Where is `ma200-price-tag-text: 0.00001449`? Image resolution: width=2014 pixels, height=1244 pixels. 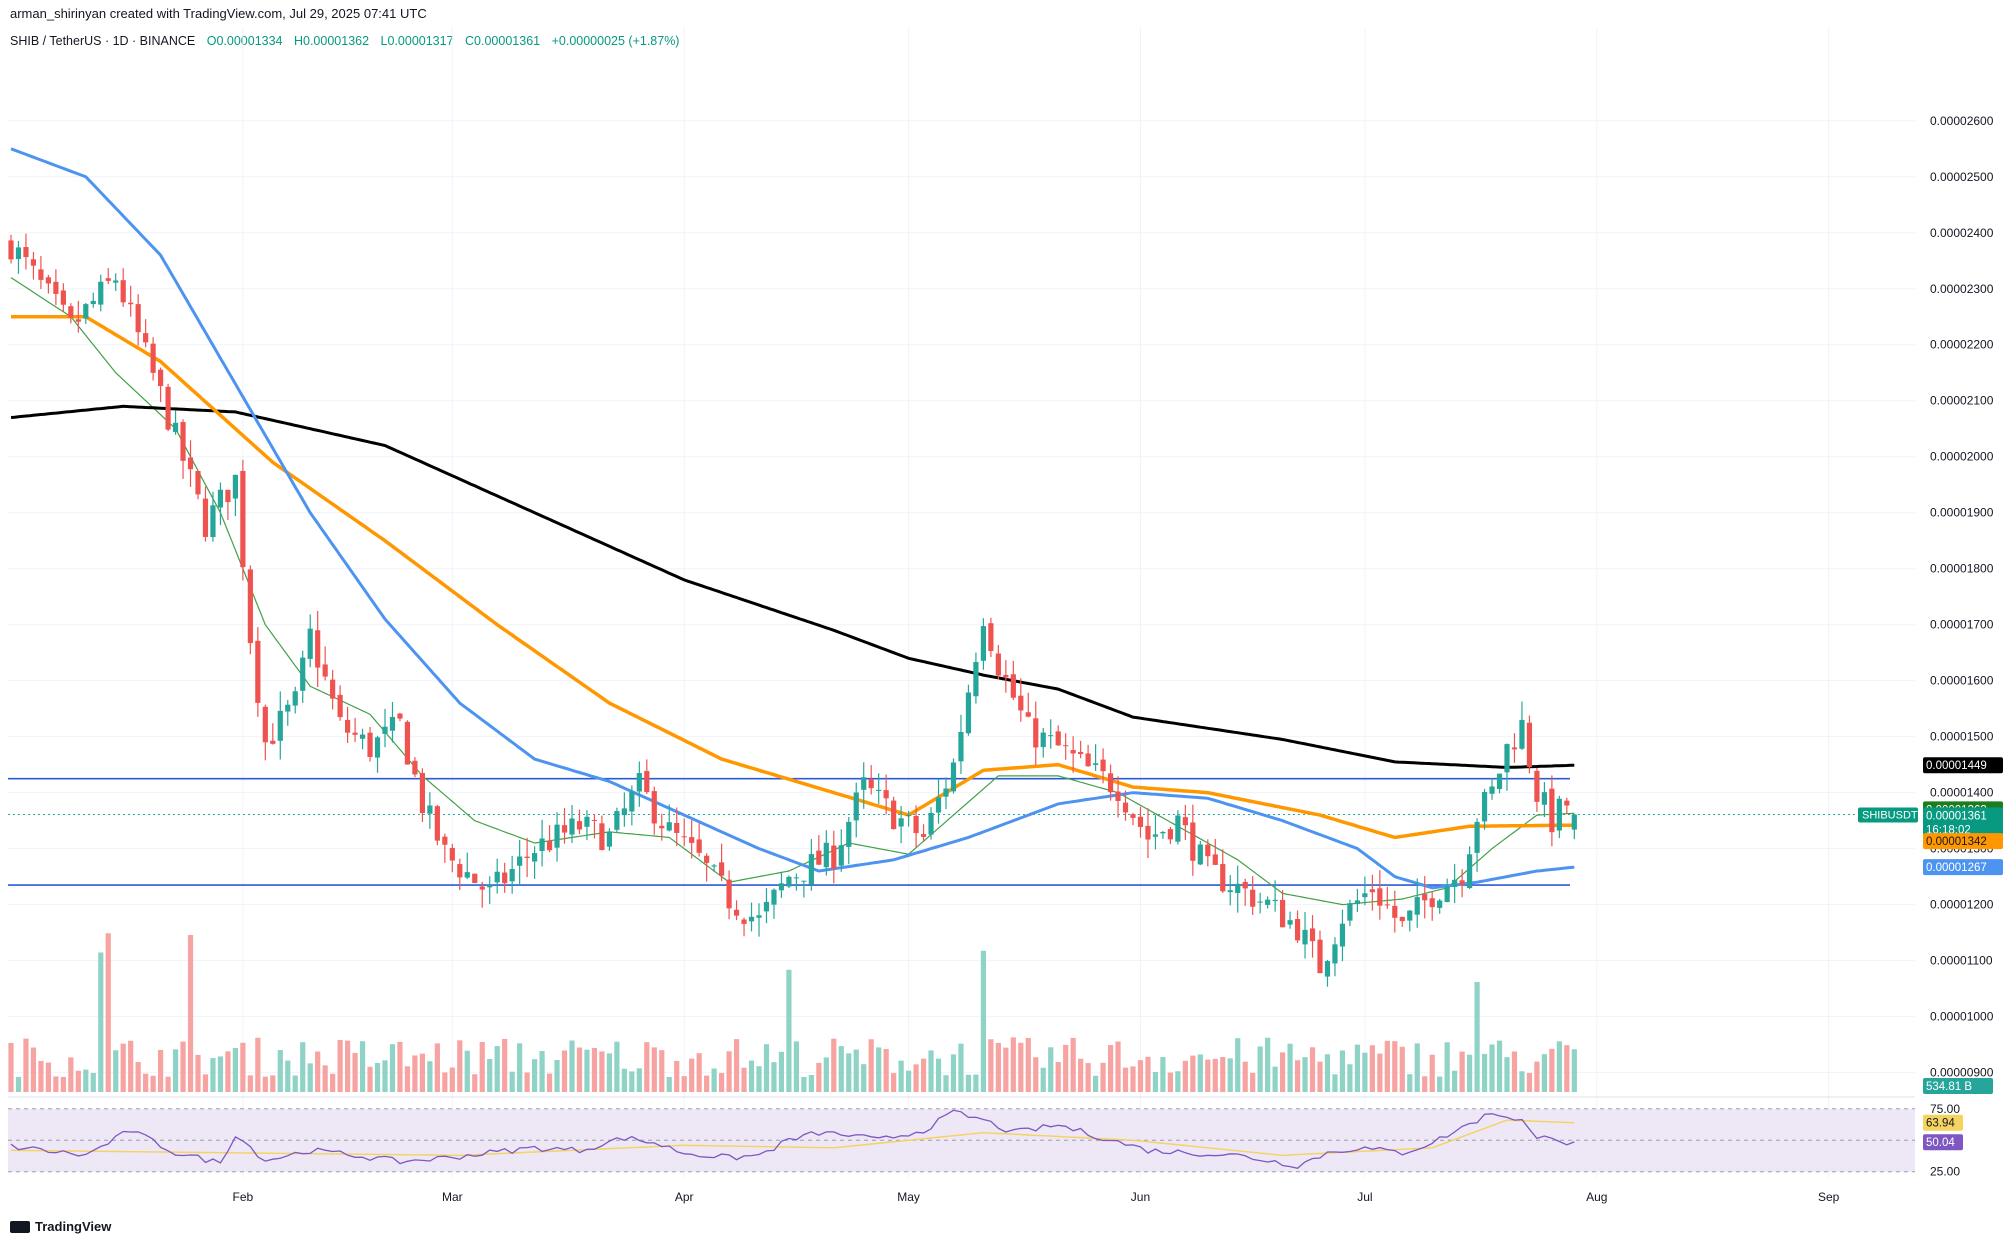 ma200-price-tag-text: 0.00001449 is located at coordinates (1956, 766).